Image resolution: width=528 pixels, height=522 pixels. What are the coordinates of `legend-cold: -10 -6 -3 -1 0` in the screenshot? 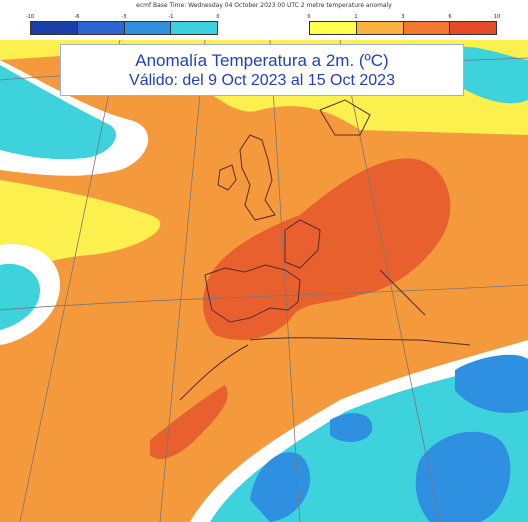 It's located at (123, 26).